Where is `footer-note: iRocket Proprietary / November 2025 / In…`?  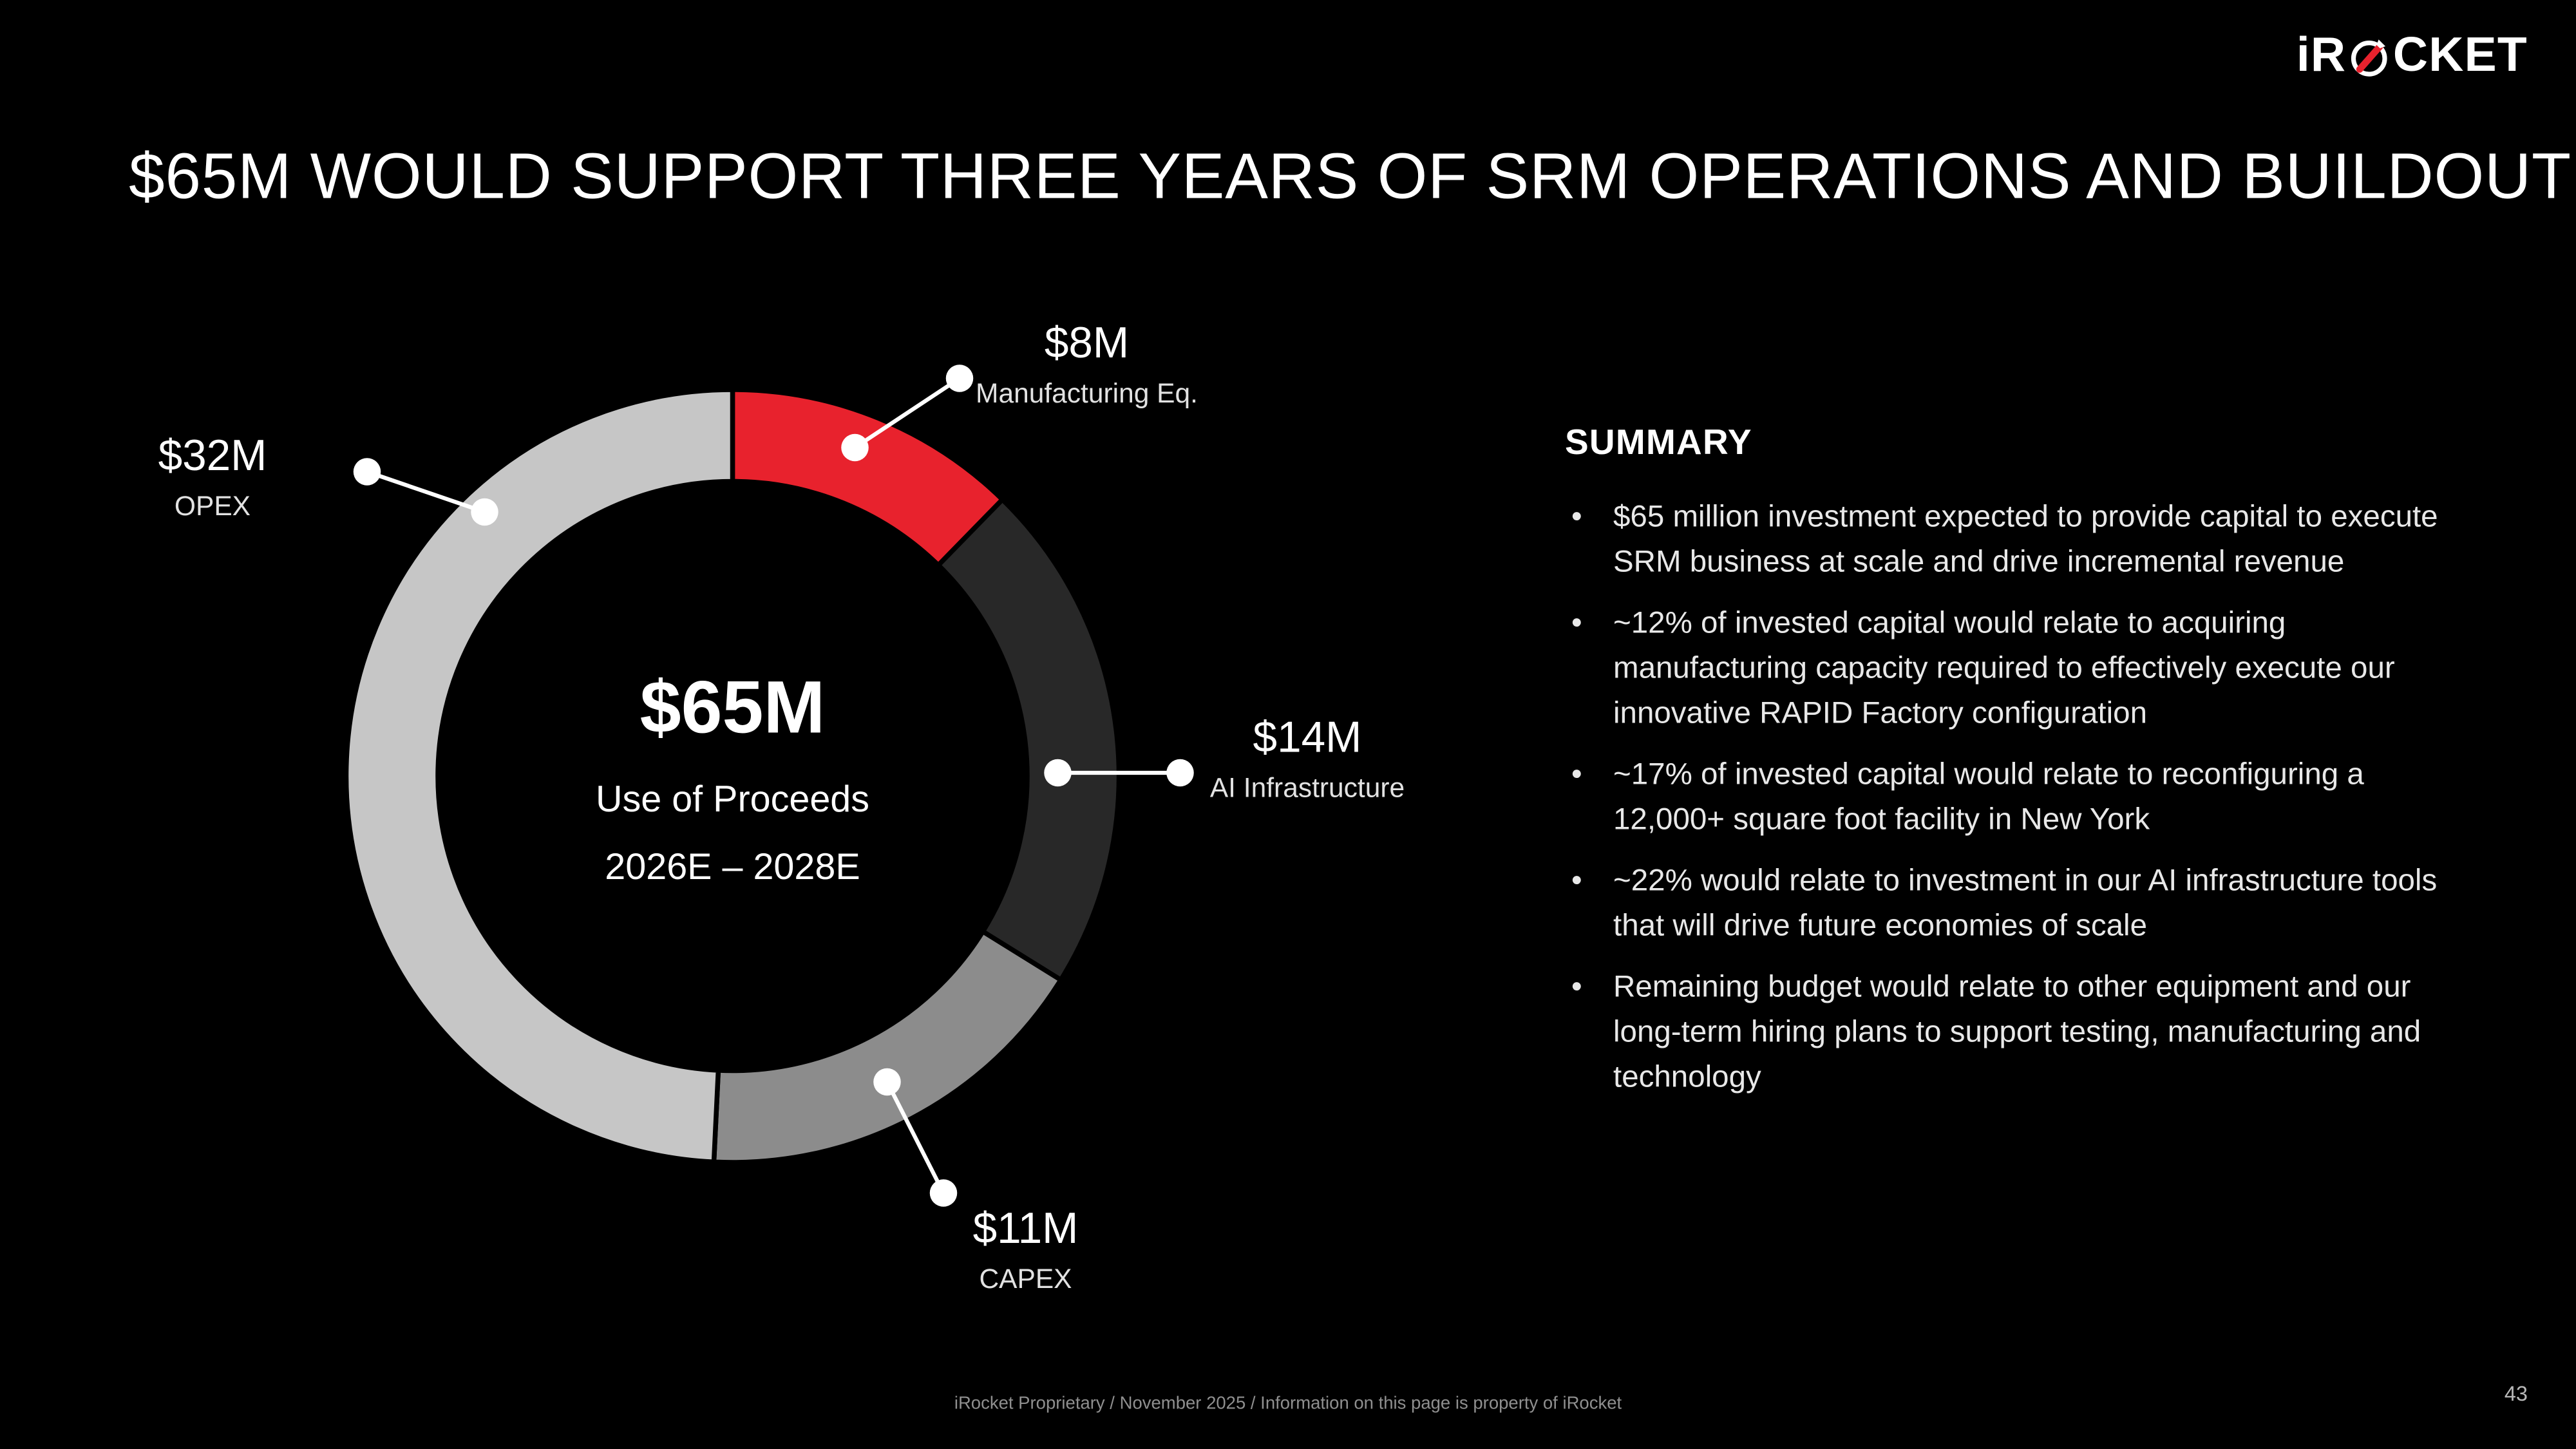 footer-note: iRocket Proprietary / November 2025 / In… is located at coordinates (1288, 1404).